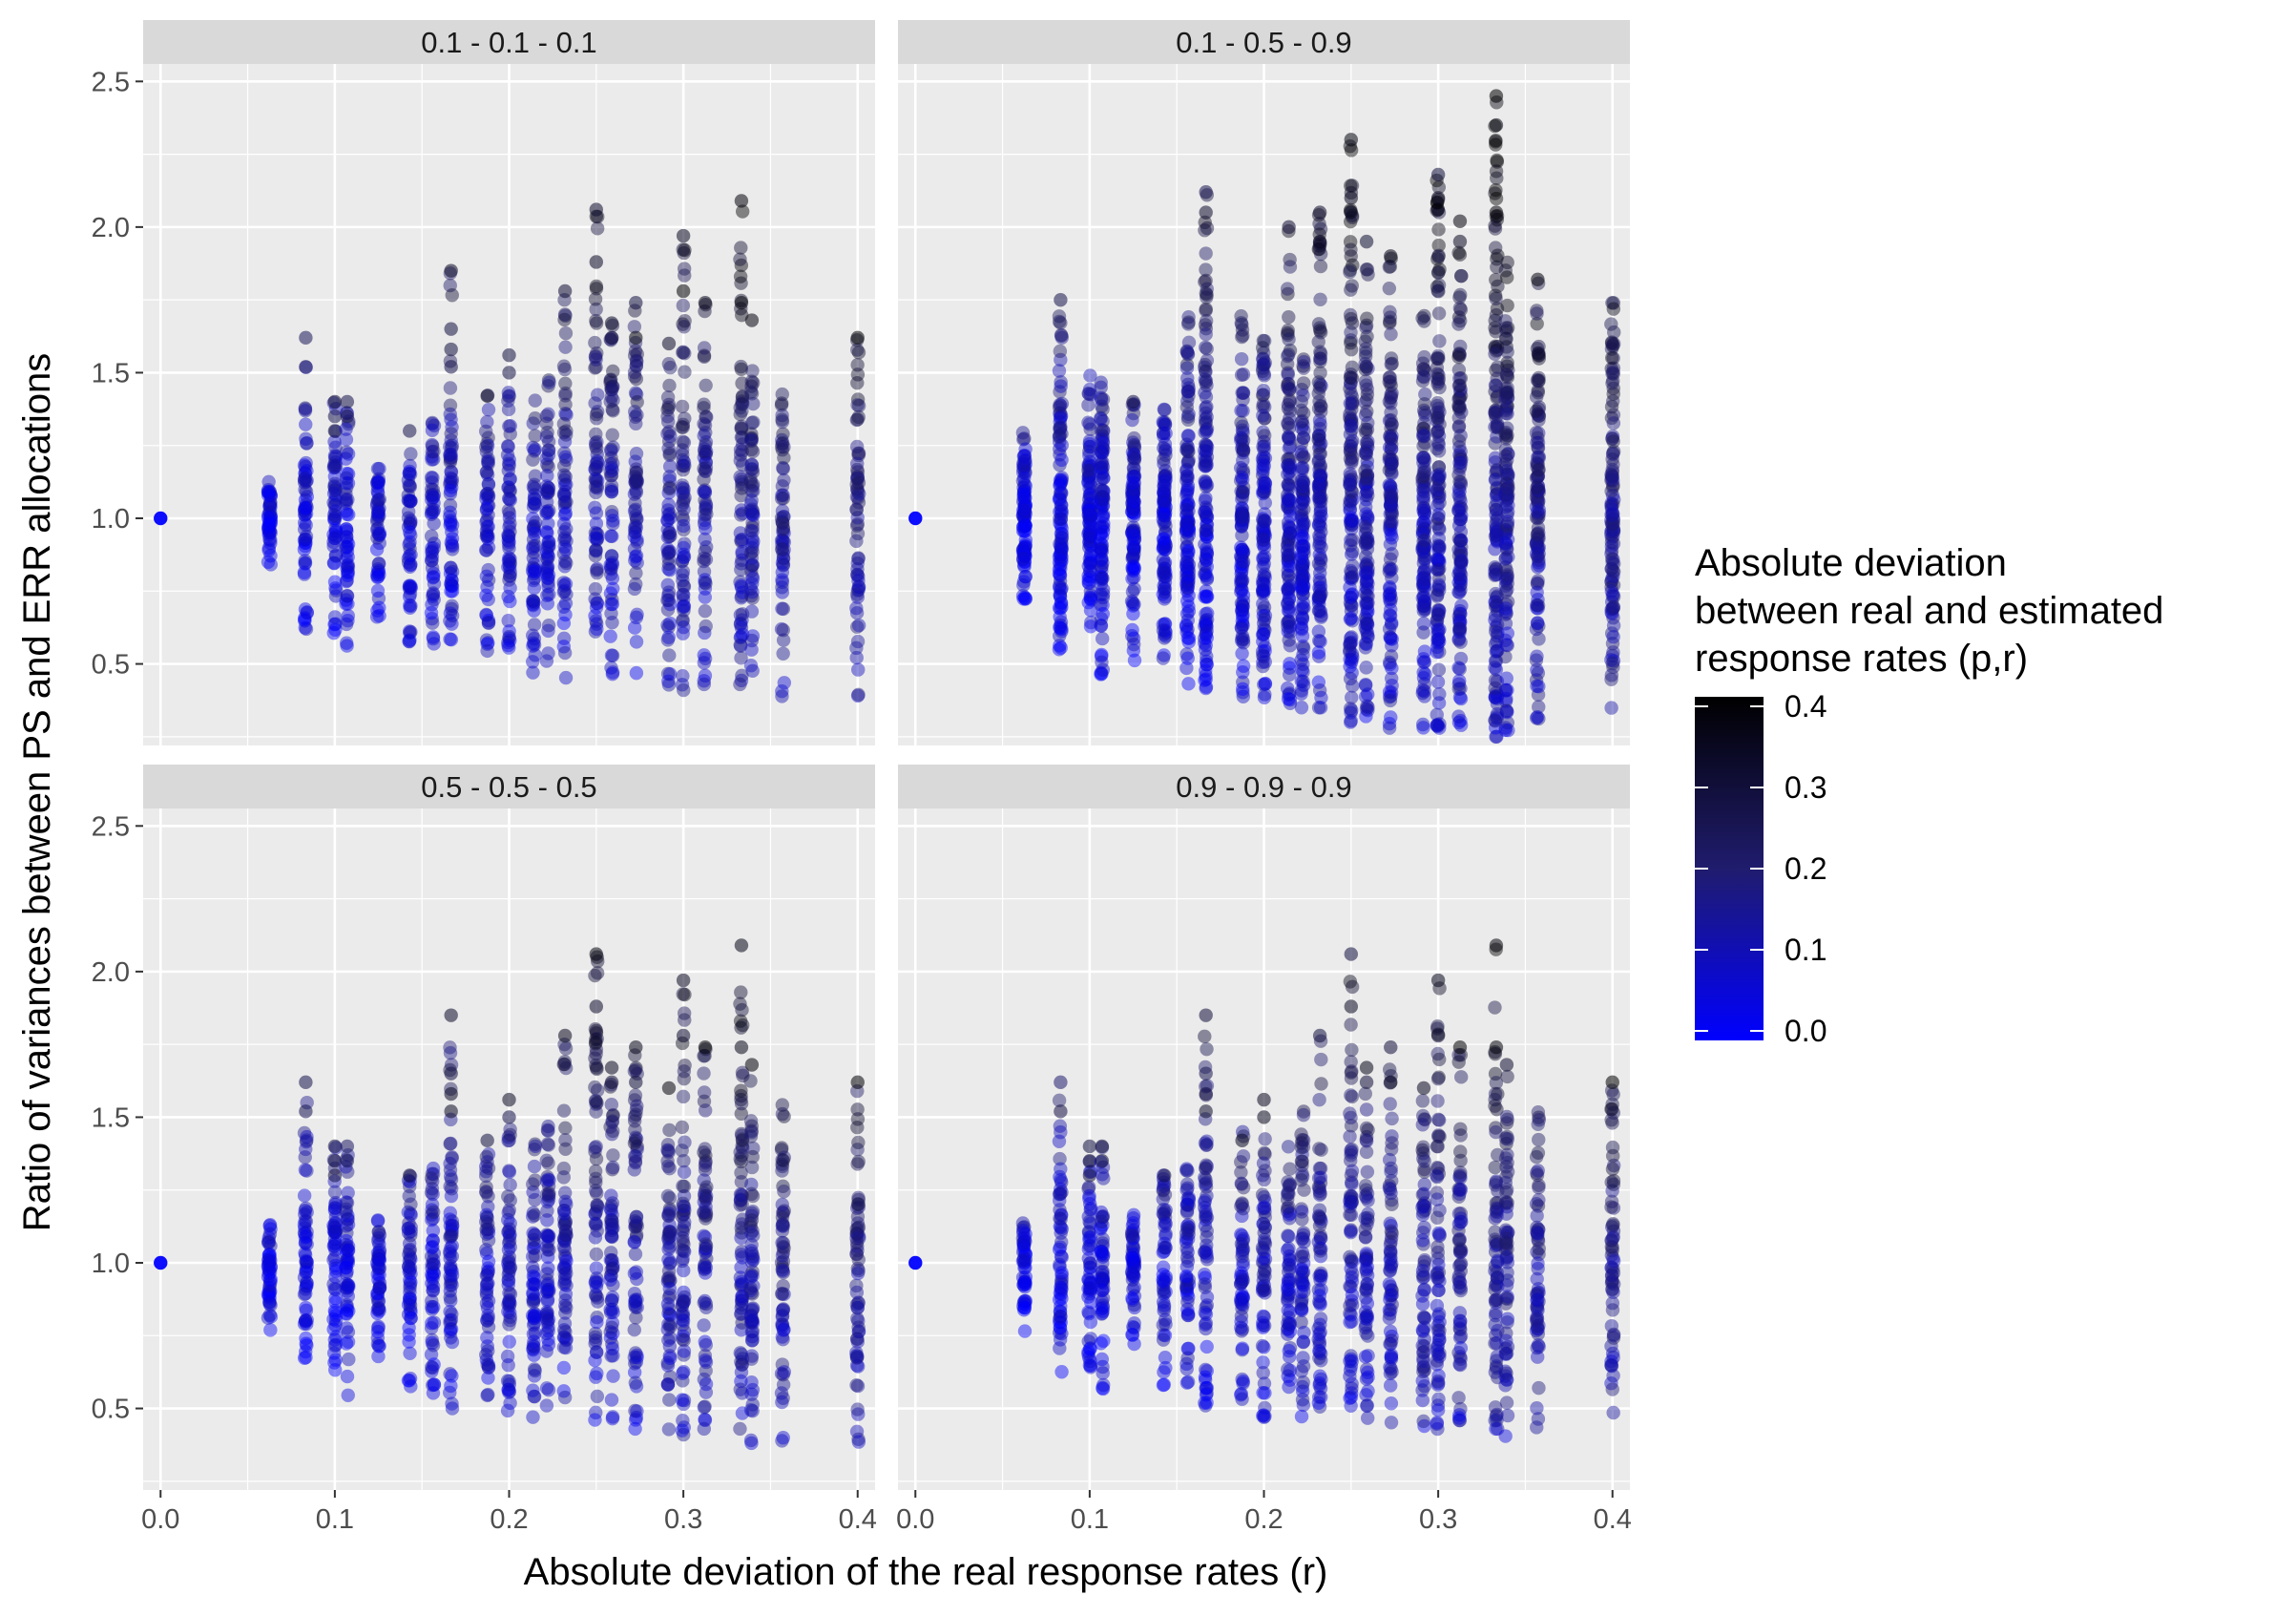  Describe the element at coordinates (111, 1410) in the screenshot. I see `y-tick-label: 0.5` at that location.